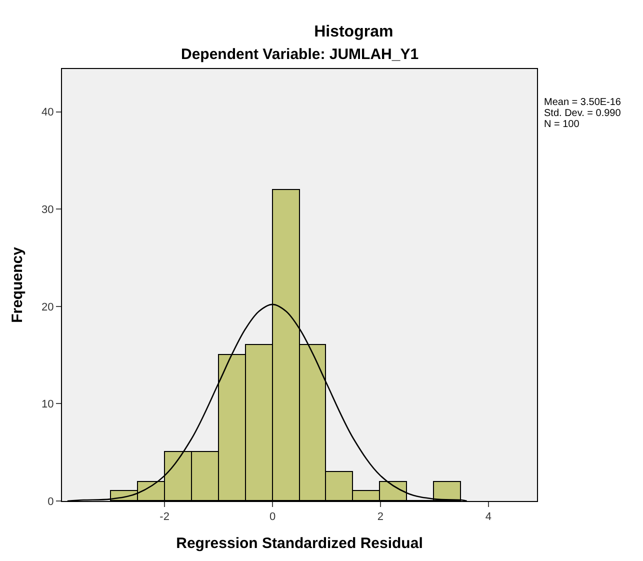  Describe the element at coordinates (380, 517) in the screenshot. I see `x-tick-label: 2` at that location.